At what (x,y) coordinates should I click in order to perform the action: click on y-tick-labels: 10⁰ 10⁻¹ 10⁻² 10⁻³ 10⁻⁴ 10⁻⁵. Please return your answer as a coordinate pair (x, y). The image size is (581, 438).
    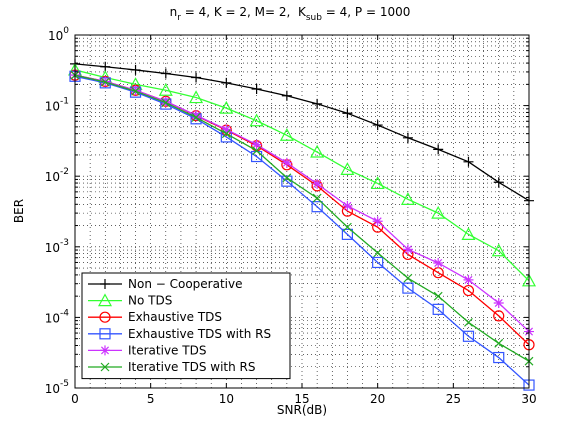
    Looking at the image, I should click on (57, 211).